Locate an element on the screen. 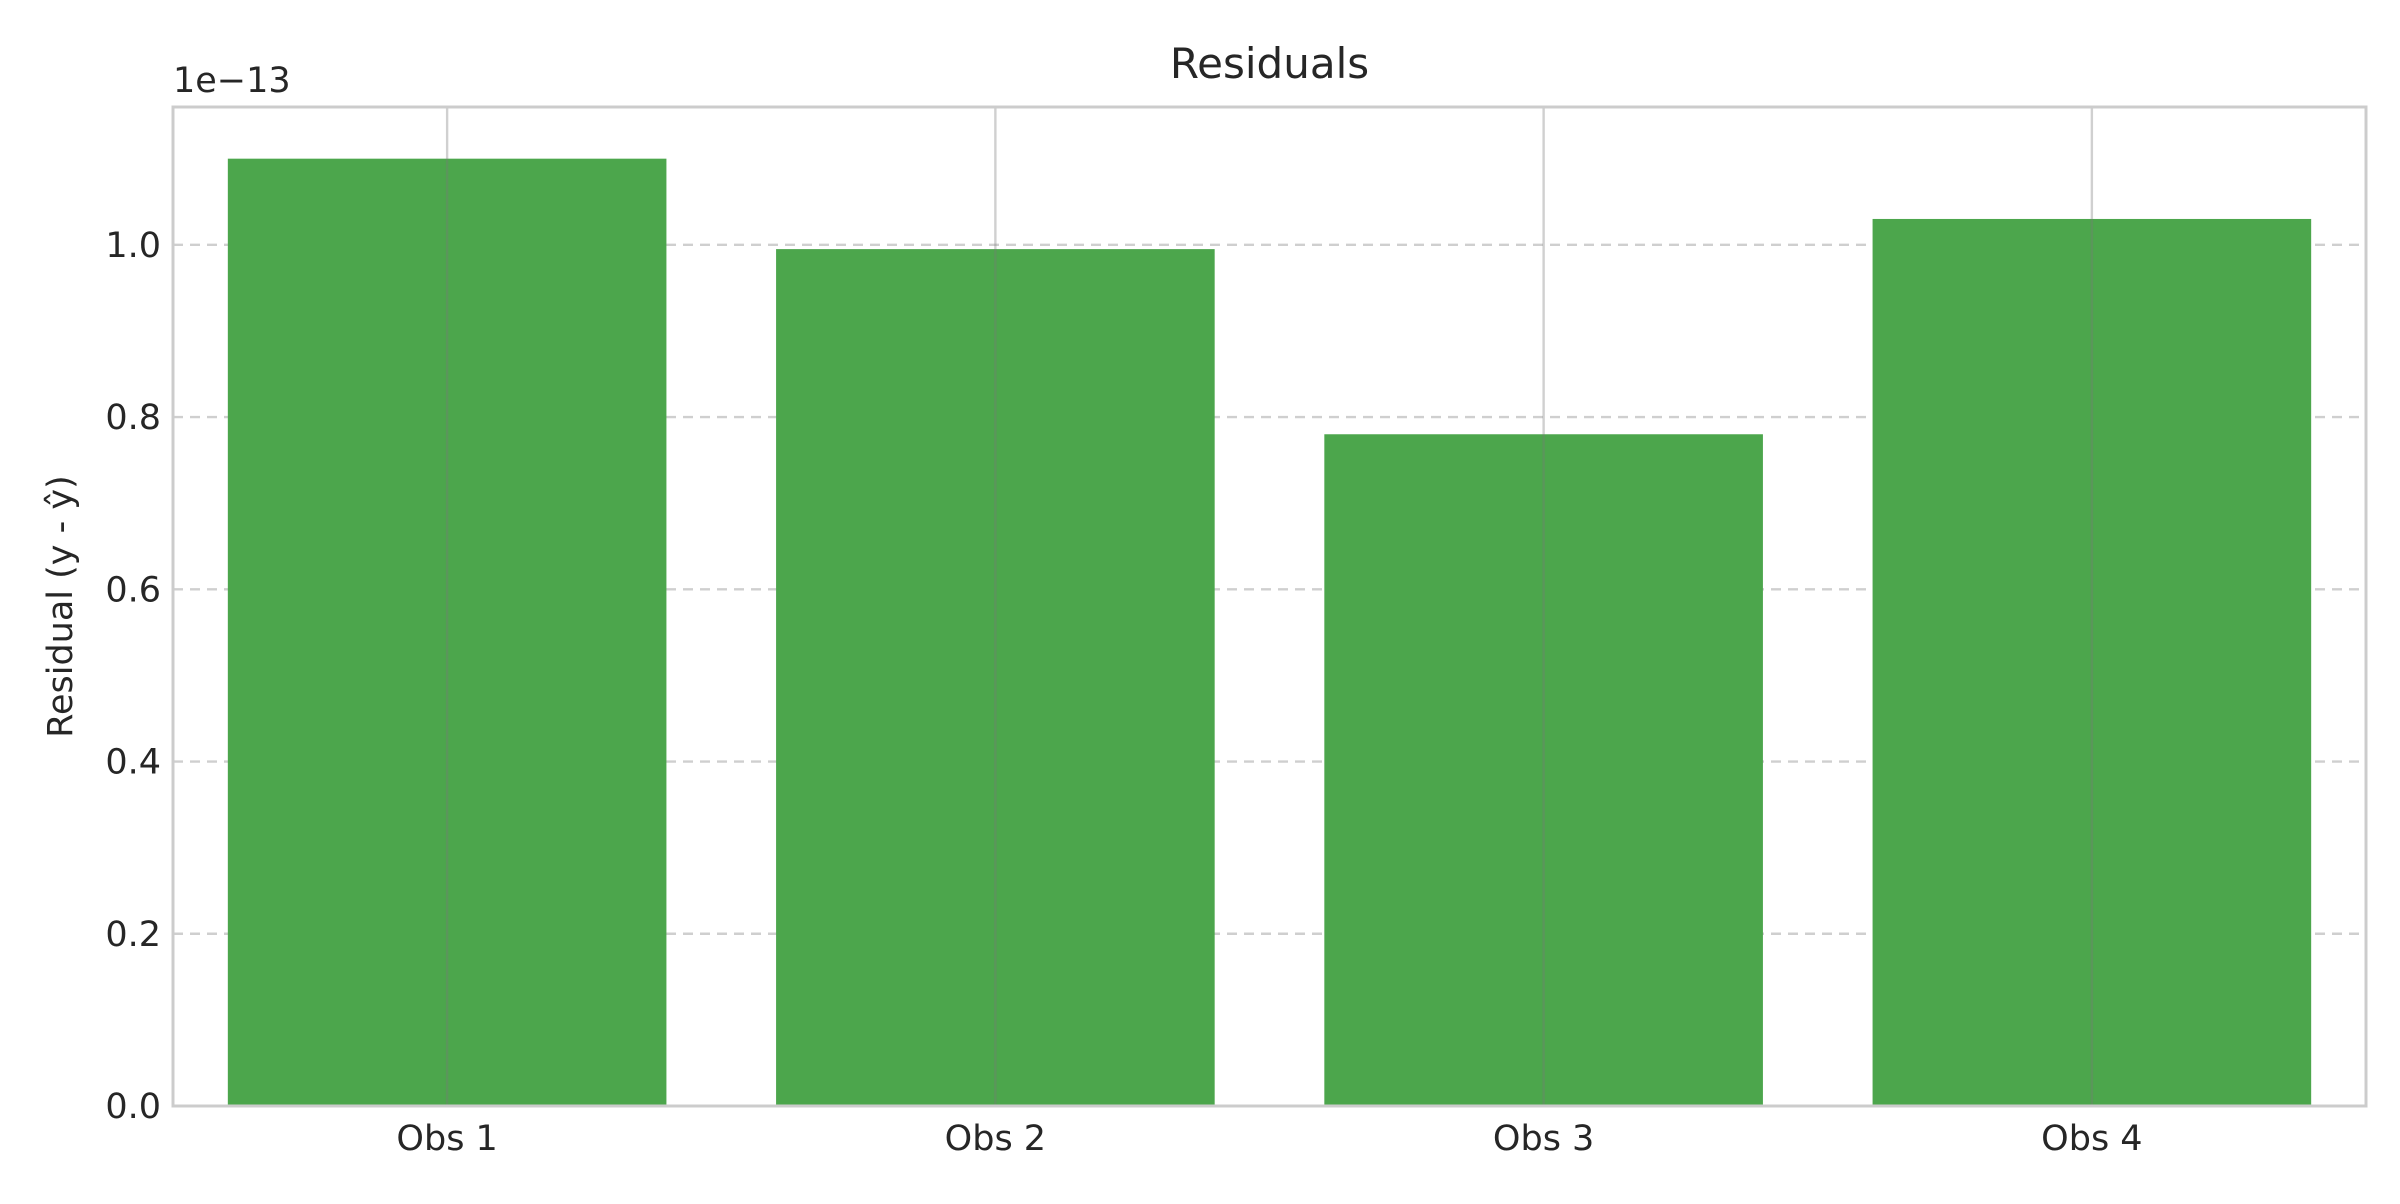 The width and height of the screenshot is (2400, 1204). x-tick-label: Obs 2 is located at coordinates (995, 1139).